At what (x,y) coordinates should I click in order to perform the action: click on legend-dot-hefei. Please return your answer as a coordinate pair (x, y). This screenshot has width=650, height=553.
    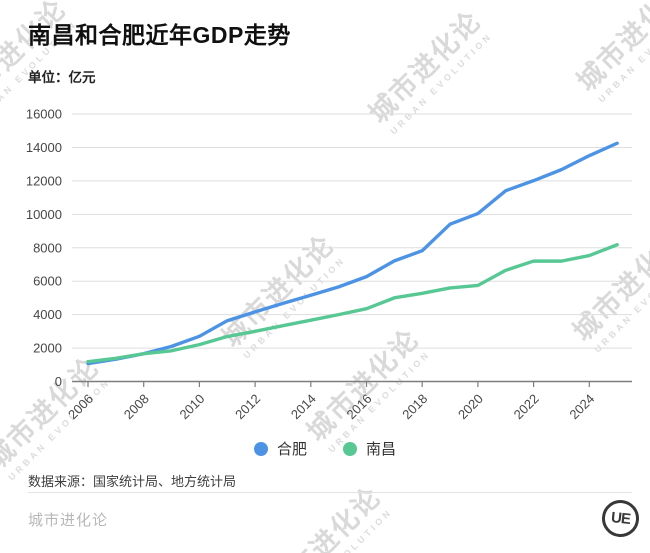
    Looking at the image, I should click on (260, 448).